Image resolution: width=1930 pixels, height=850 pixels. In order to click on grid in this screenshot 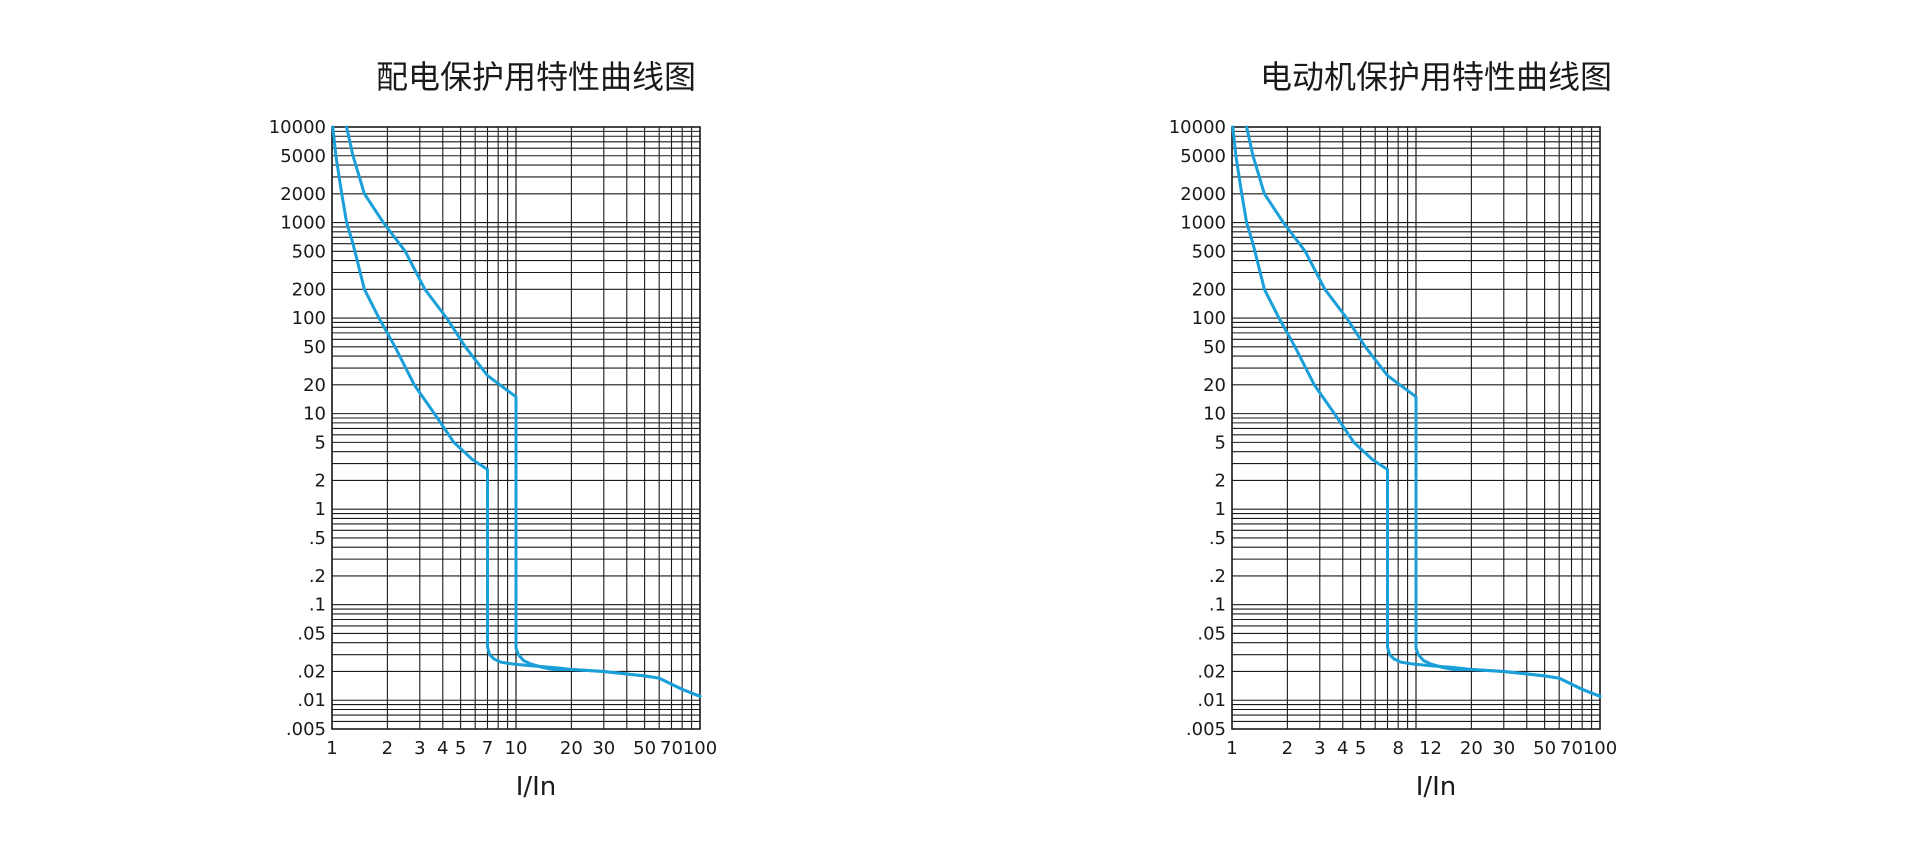, I will do `click(516, 428)`.